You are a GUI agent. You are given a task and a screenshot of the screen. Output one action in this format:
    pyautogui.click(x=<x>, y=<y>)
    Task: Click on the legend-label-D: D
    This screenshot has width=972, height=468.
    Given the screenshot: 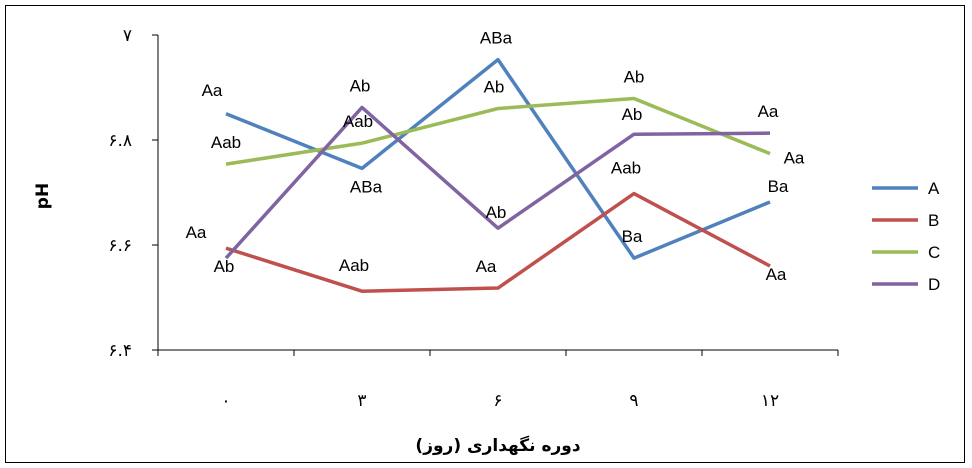 What is the action you would take?
    pyautogui.click(x=934, y=284)
    